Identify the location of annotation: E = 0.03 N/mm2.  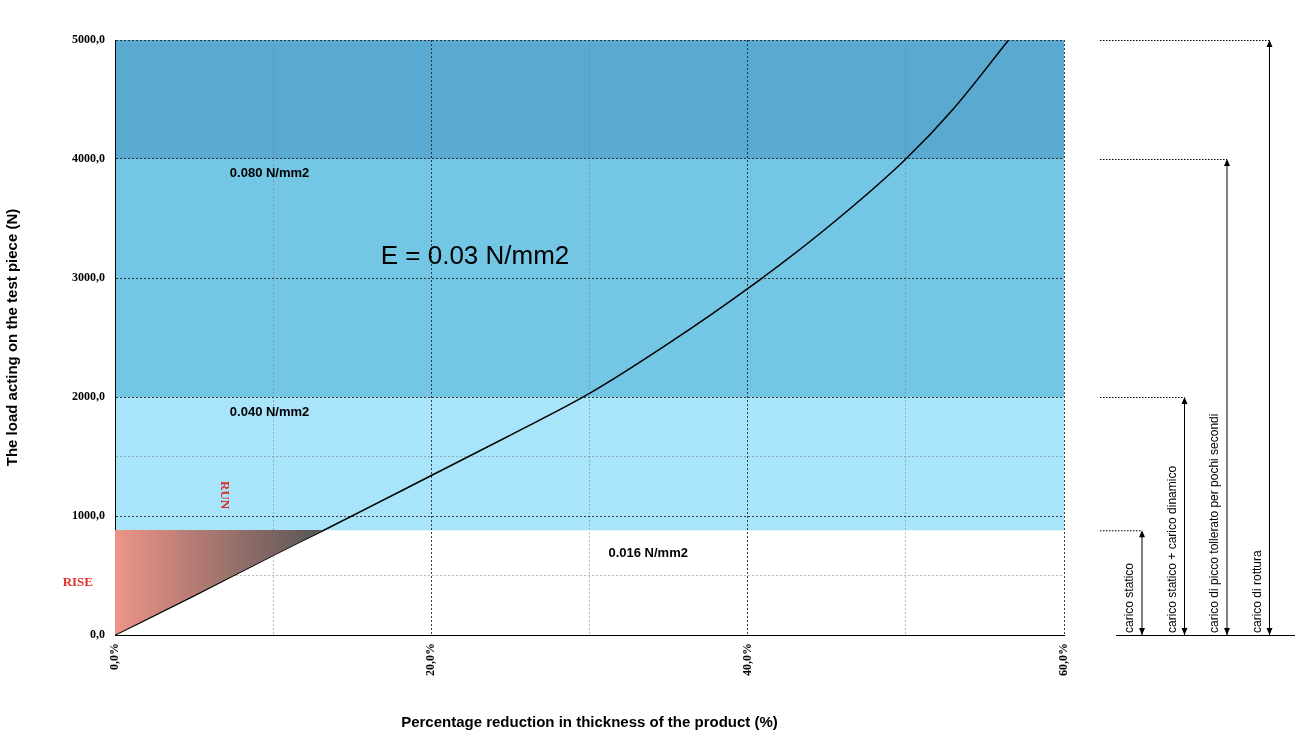
(475, 254).